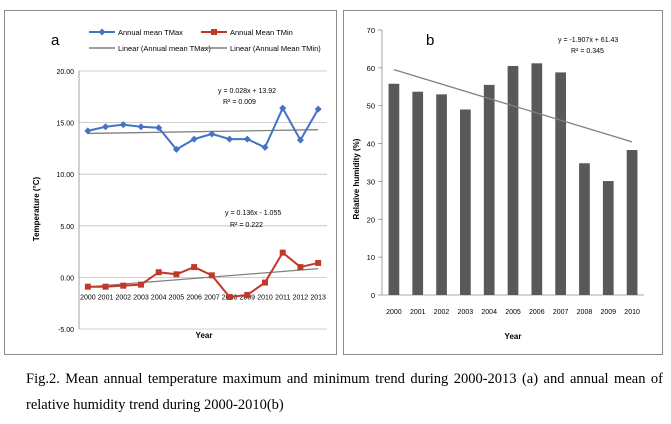  Describe the element at coordinates (194, 297) in the screenshot. I see `x-tick-label-a: 2006` at that location.